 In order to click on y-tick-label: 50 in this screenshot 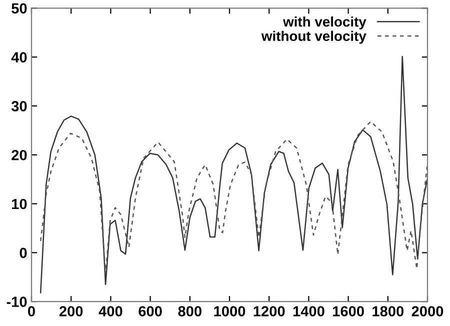, I will do `click(19, 8)`.